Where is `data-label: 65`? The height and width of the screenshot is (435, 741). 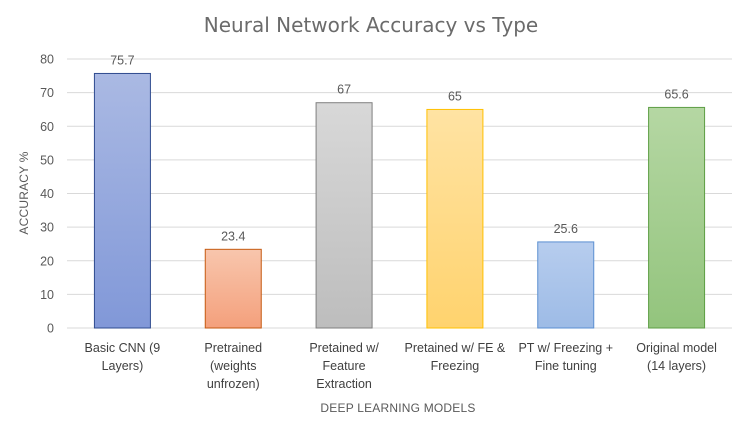 data-label: 65 is located at coordinates (455, 96).